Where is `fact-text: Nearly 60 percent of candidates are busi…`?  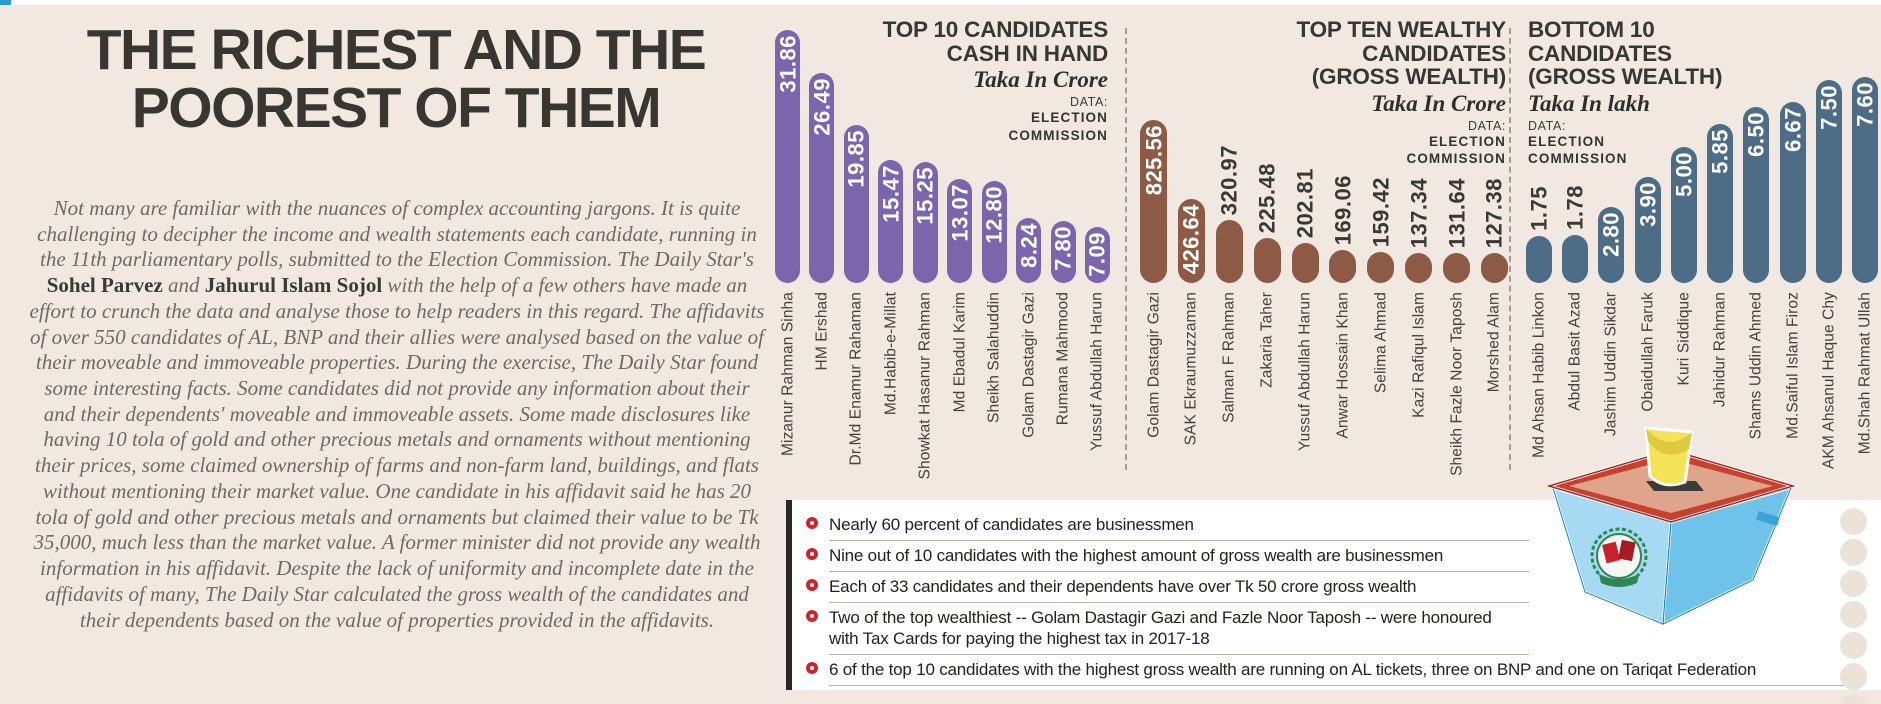 fact-text: Nearly 60 percent of candidates are busi… is located at coordinates (1179, 528).